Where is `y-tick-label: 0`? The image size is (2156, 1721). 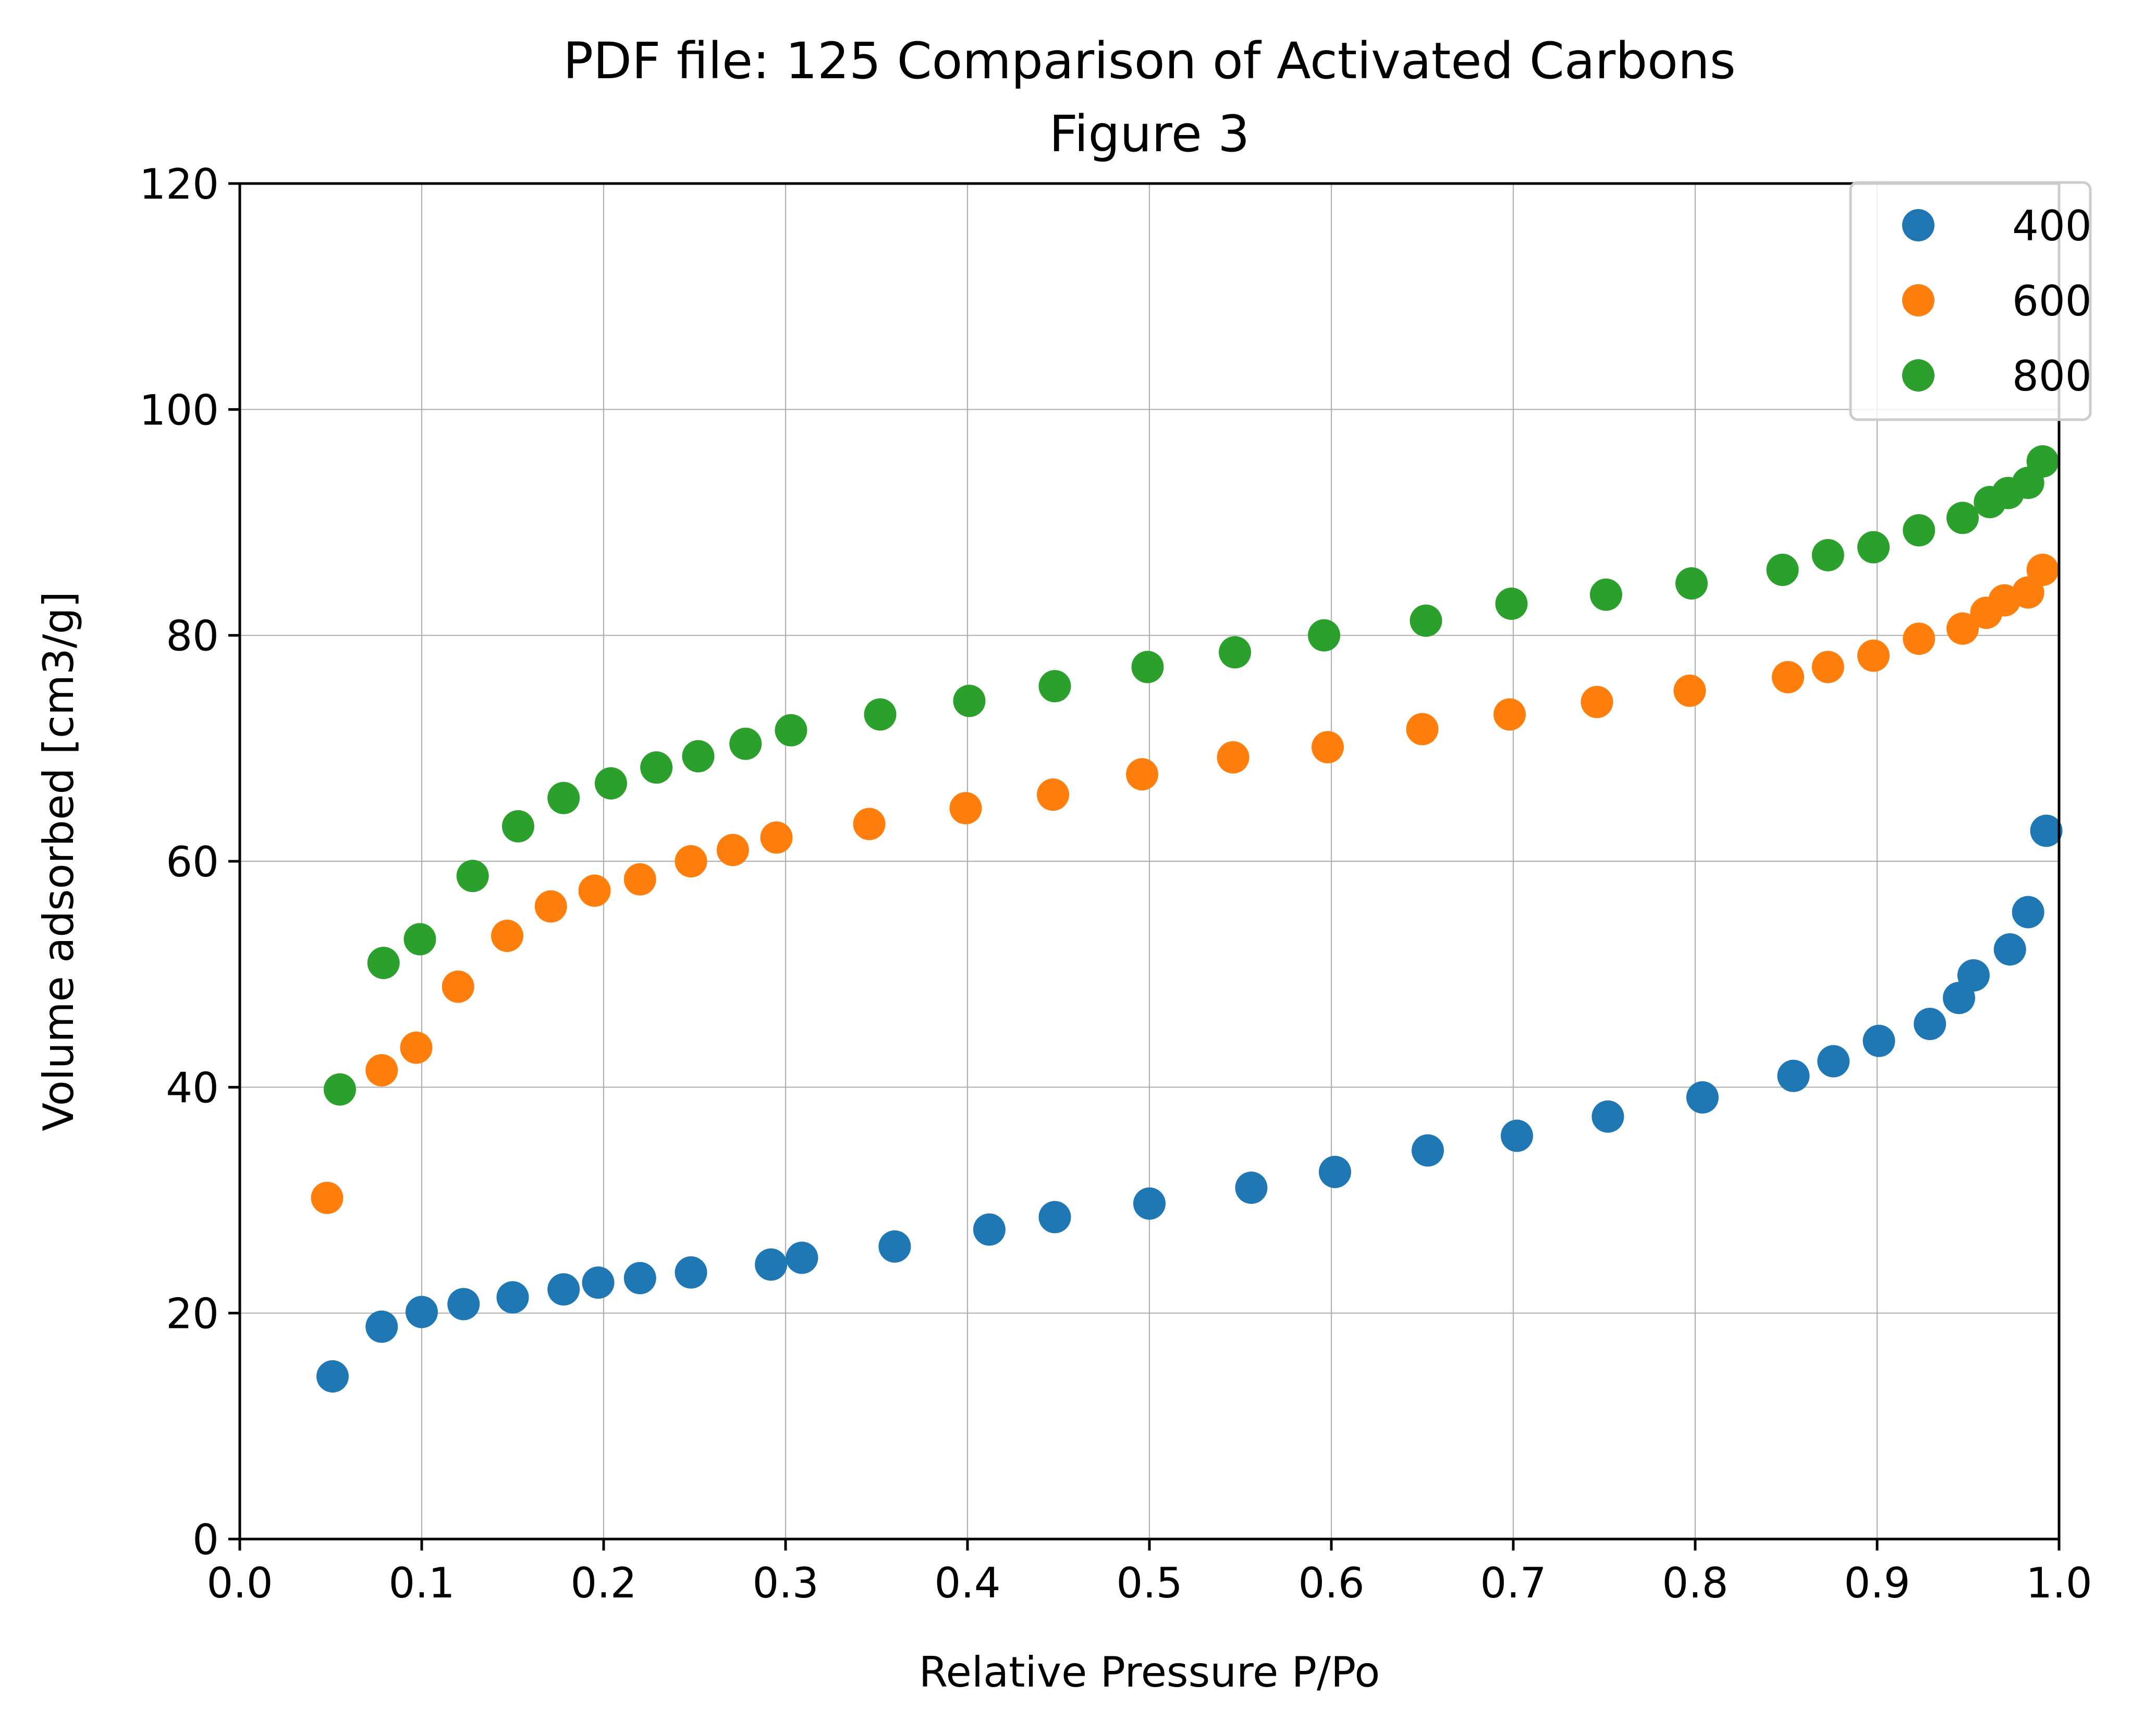 y-tick-label: 0 is located at coordinates (206, 1540).